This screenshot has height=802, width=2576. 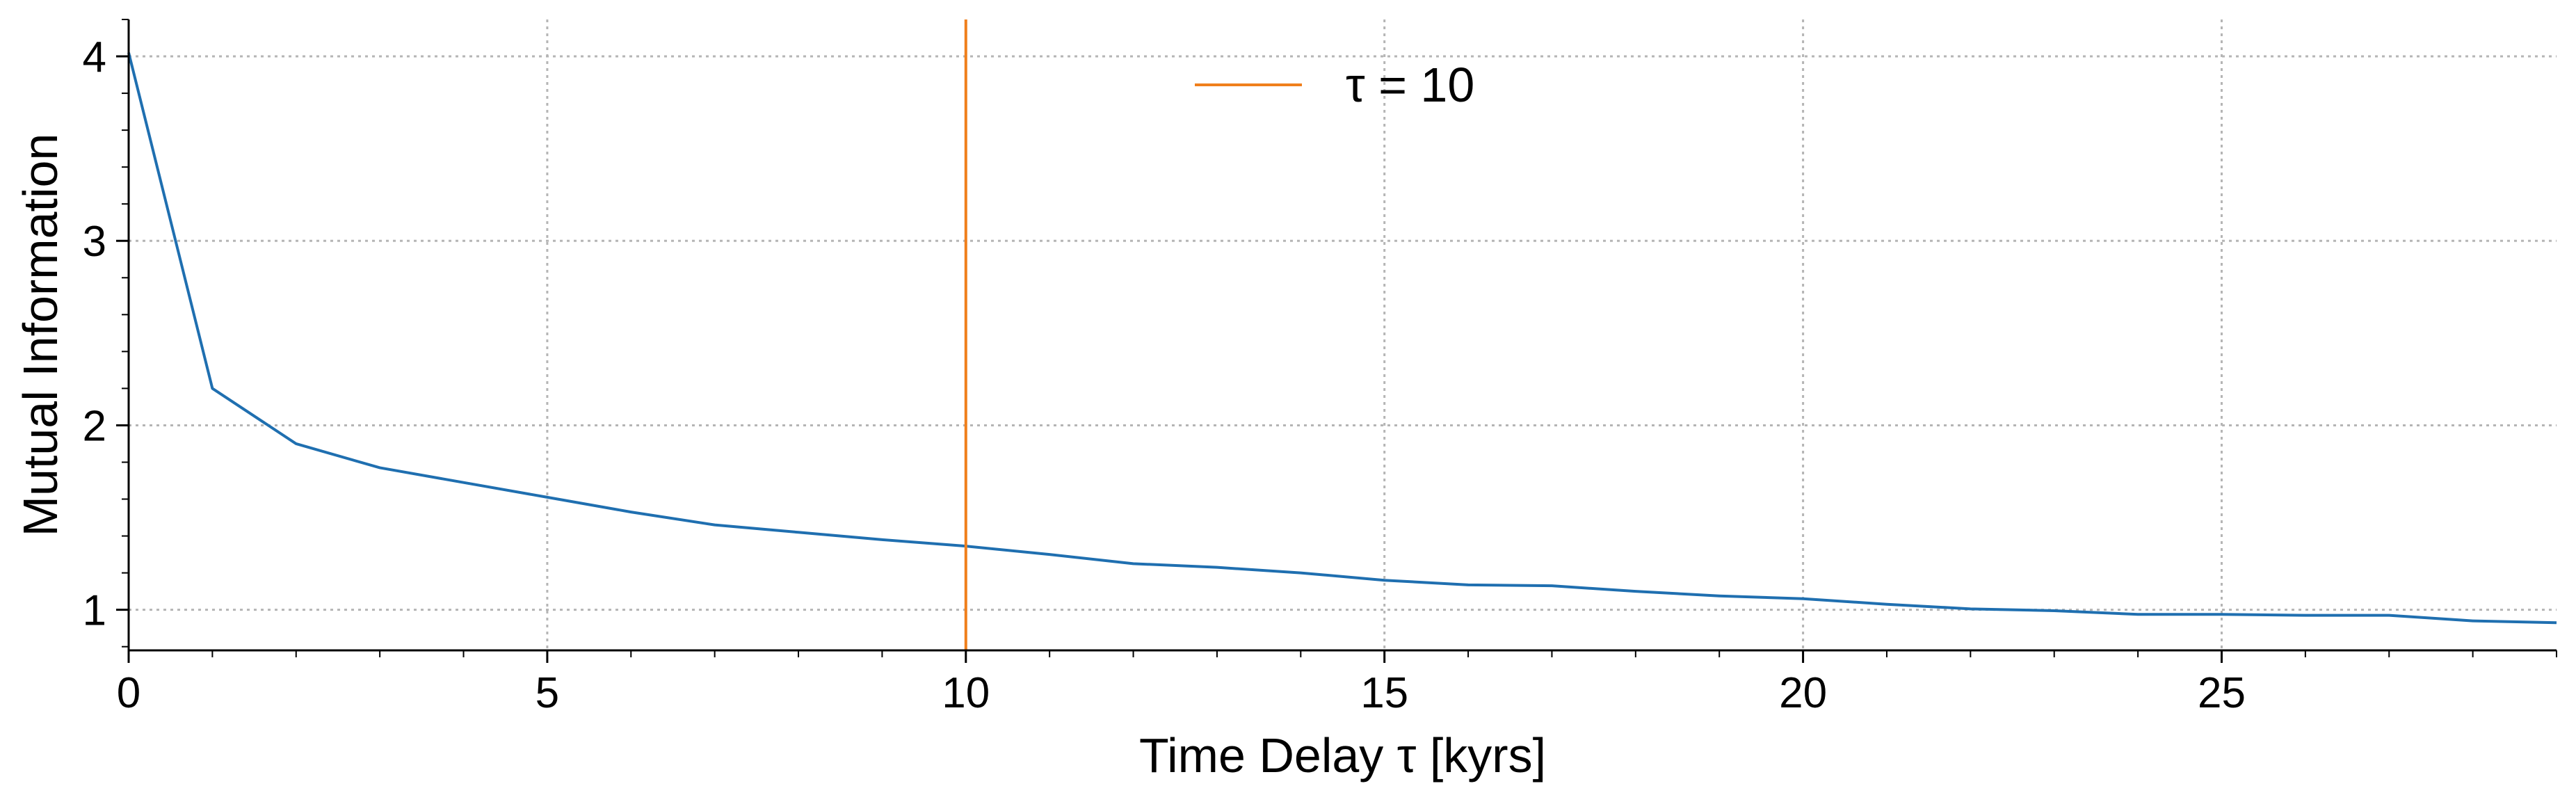 I want to click on y-tick-label: 4, so click(x=95, y=57).